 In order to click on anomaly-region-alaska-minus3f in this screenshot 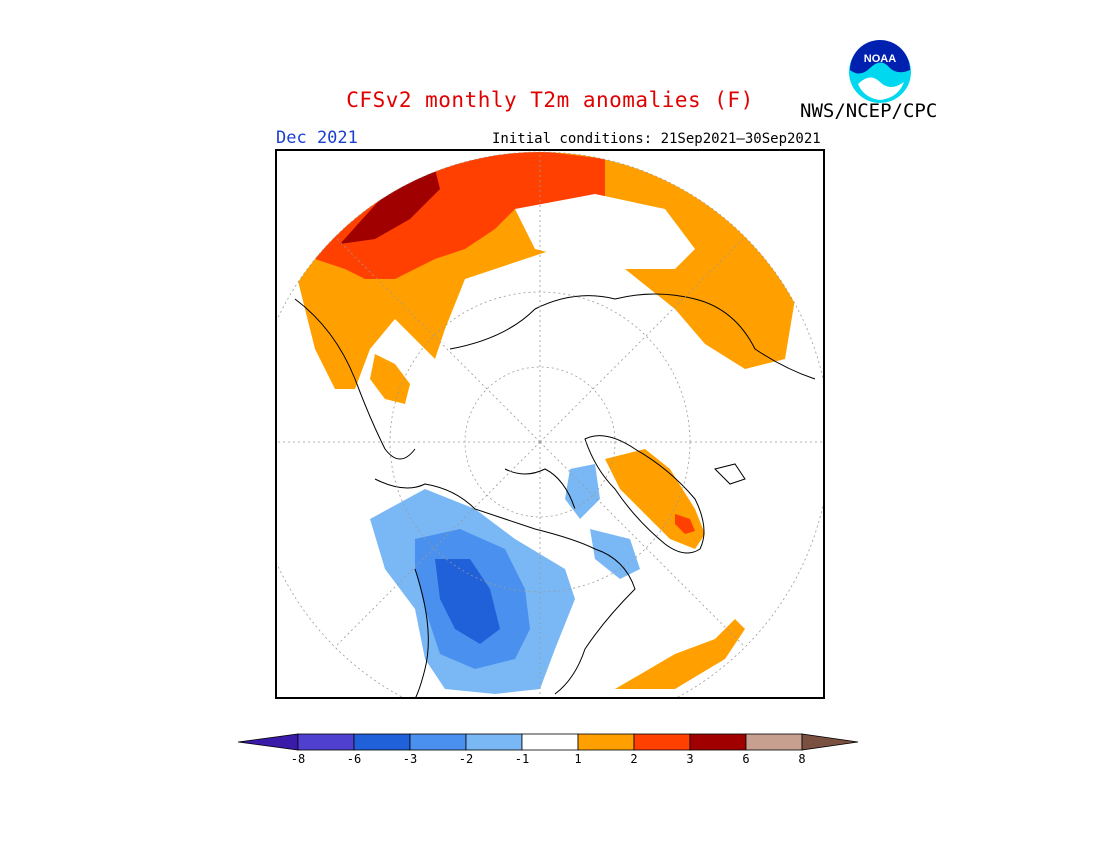, I will do `click(467, 601)`.